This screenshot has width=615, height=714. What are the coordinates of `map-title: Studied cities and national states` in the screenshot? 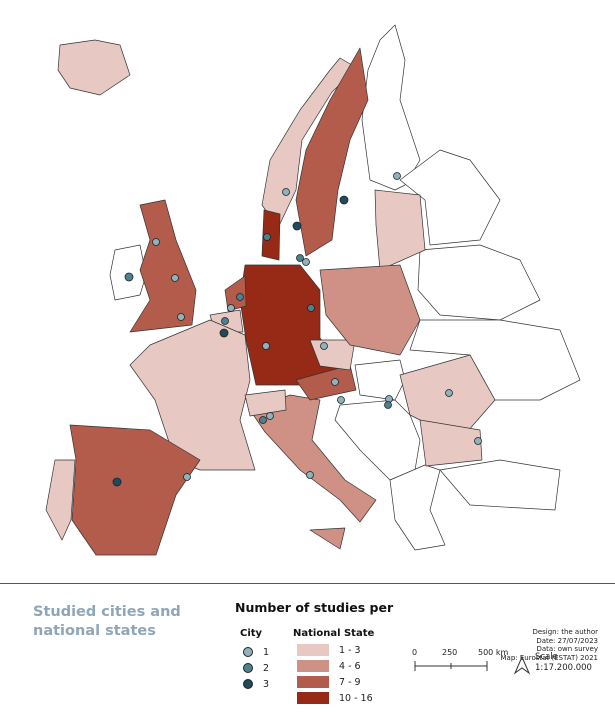 It's located at (107, 621).